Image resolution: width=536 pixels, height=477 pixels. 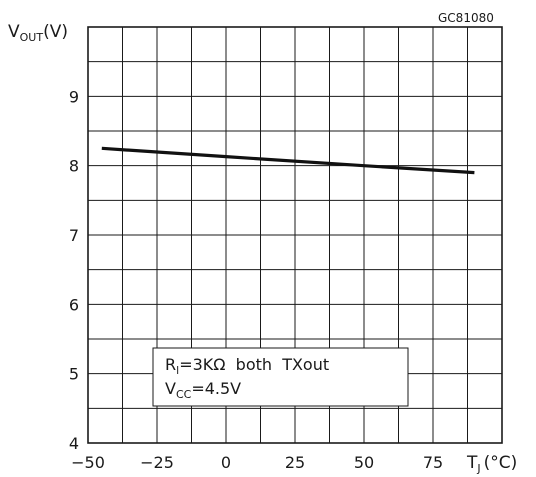 What do you see at coordinates (74, 166) in the screenshot?
I see `y-tick-label: 8` at bounding box center [74, 166].